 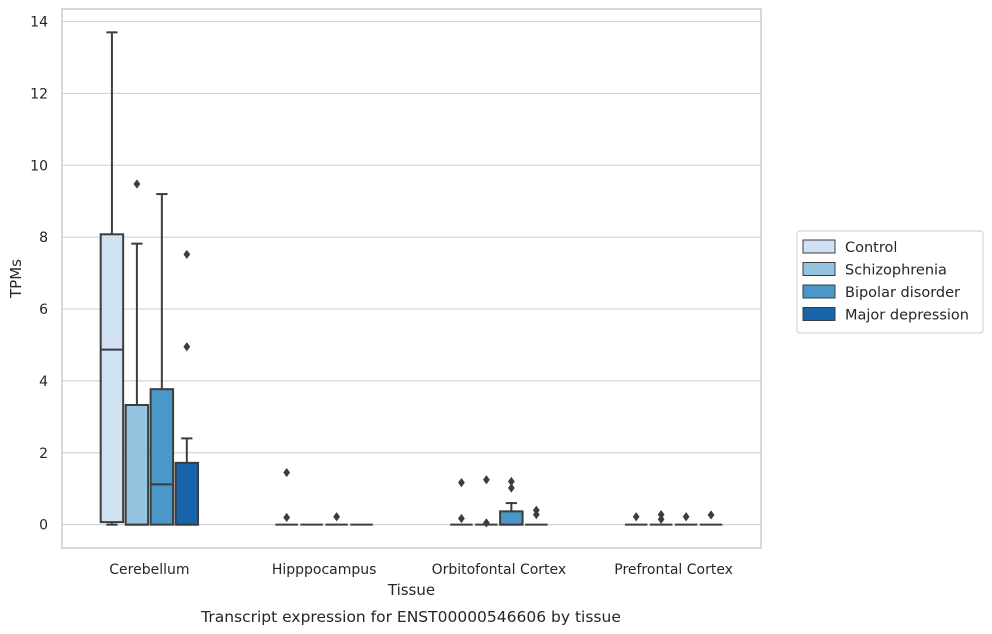 I want to click on y-tick-label: 2, so click(x=43, y=454).